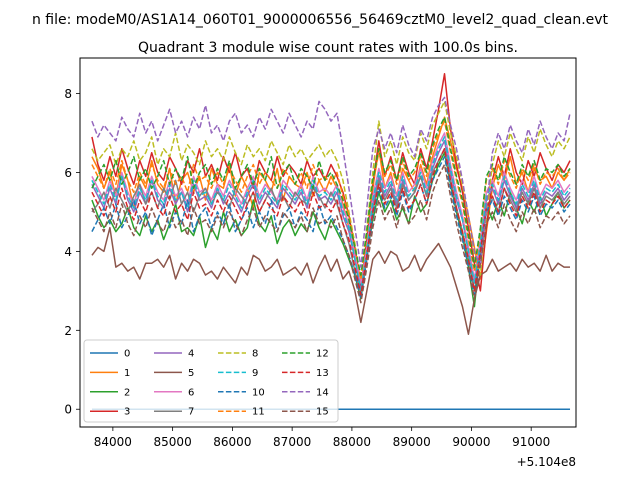 This screenshot has width=640, height=480. I want to click on legend-label: 15, so click(322, 412).